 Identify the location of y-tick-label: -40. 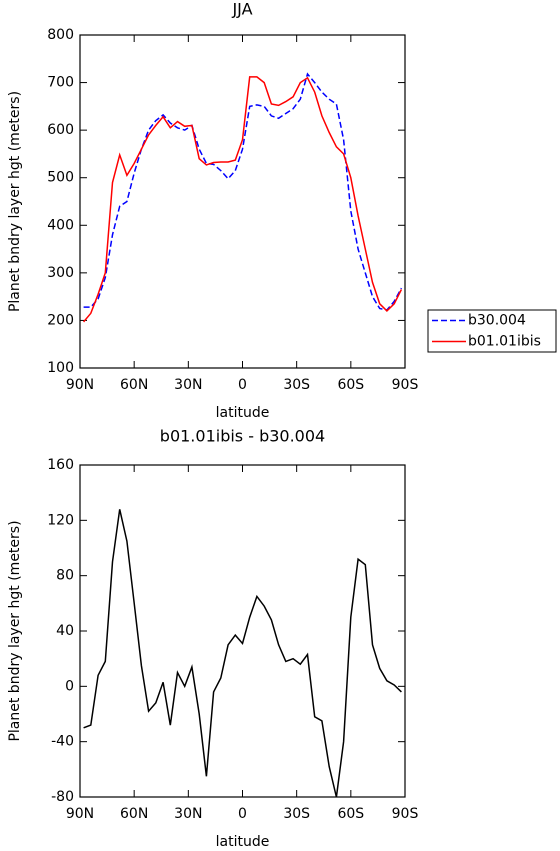
(62, 742).